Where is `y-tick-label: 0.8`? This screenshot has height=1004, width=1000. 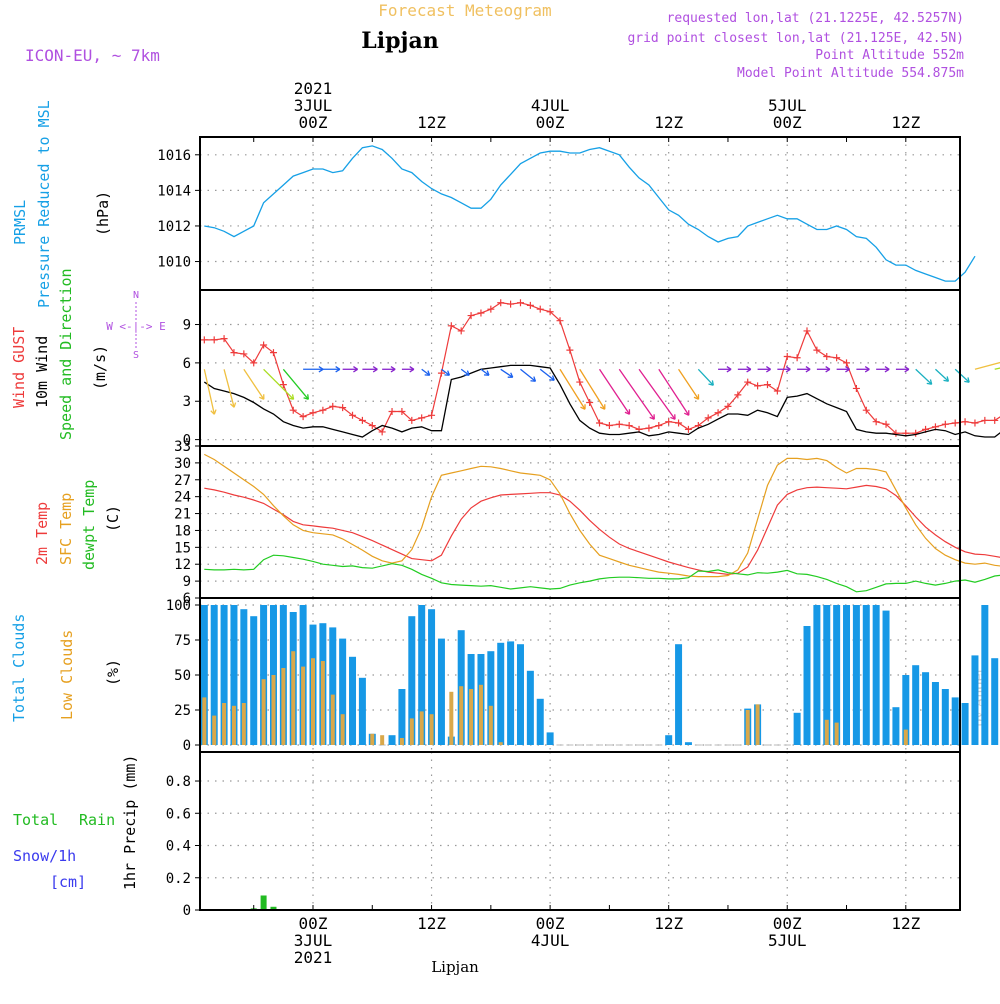 y-tick-label: 0.8 is located at coordinates (178, 782).